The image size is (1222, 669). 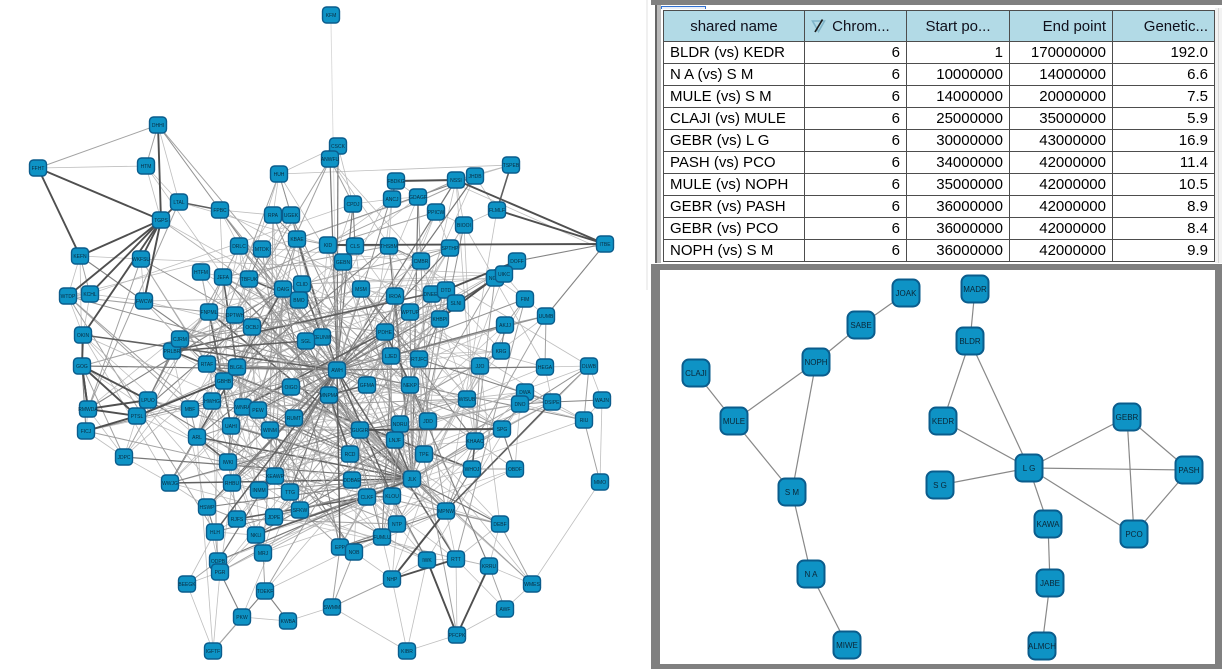 I want to click on svg-text: N A, so click(x=812, y=574).